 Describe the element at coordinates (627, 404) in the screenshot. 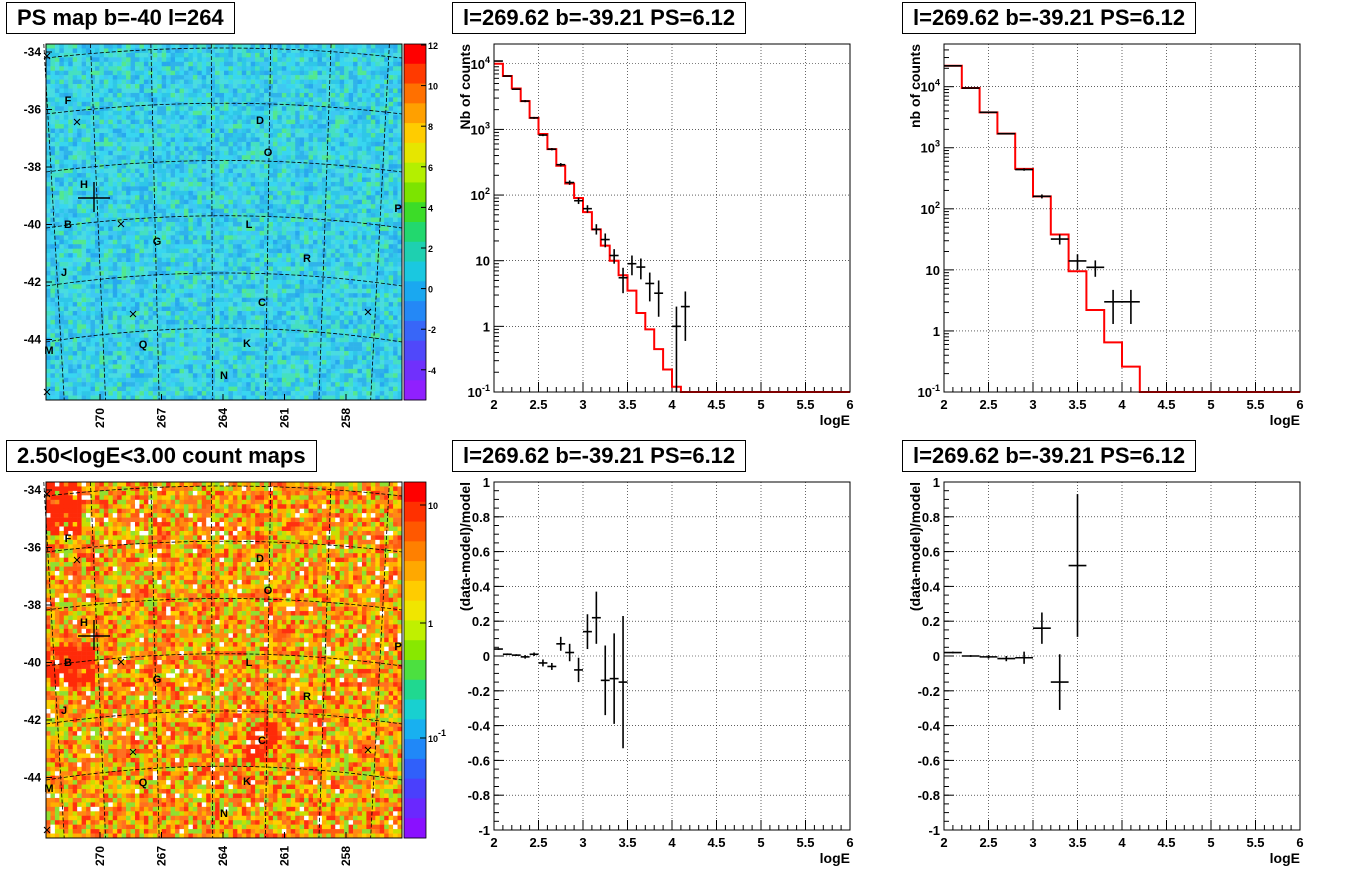

I see `x-tick-label: 3.5` at that location.